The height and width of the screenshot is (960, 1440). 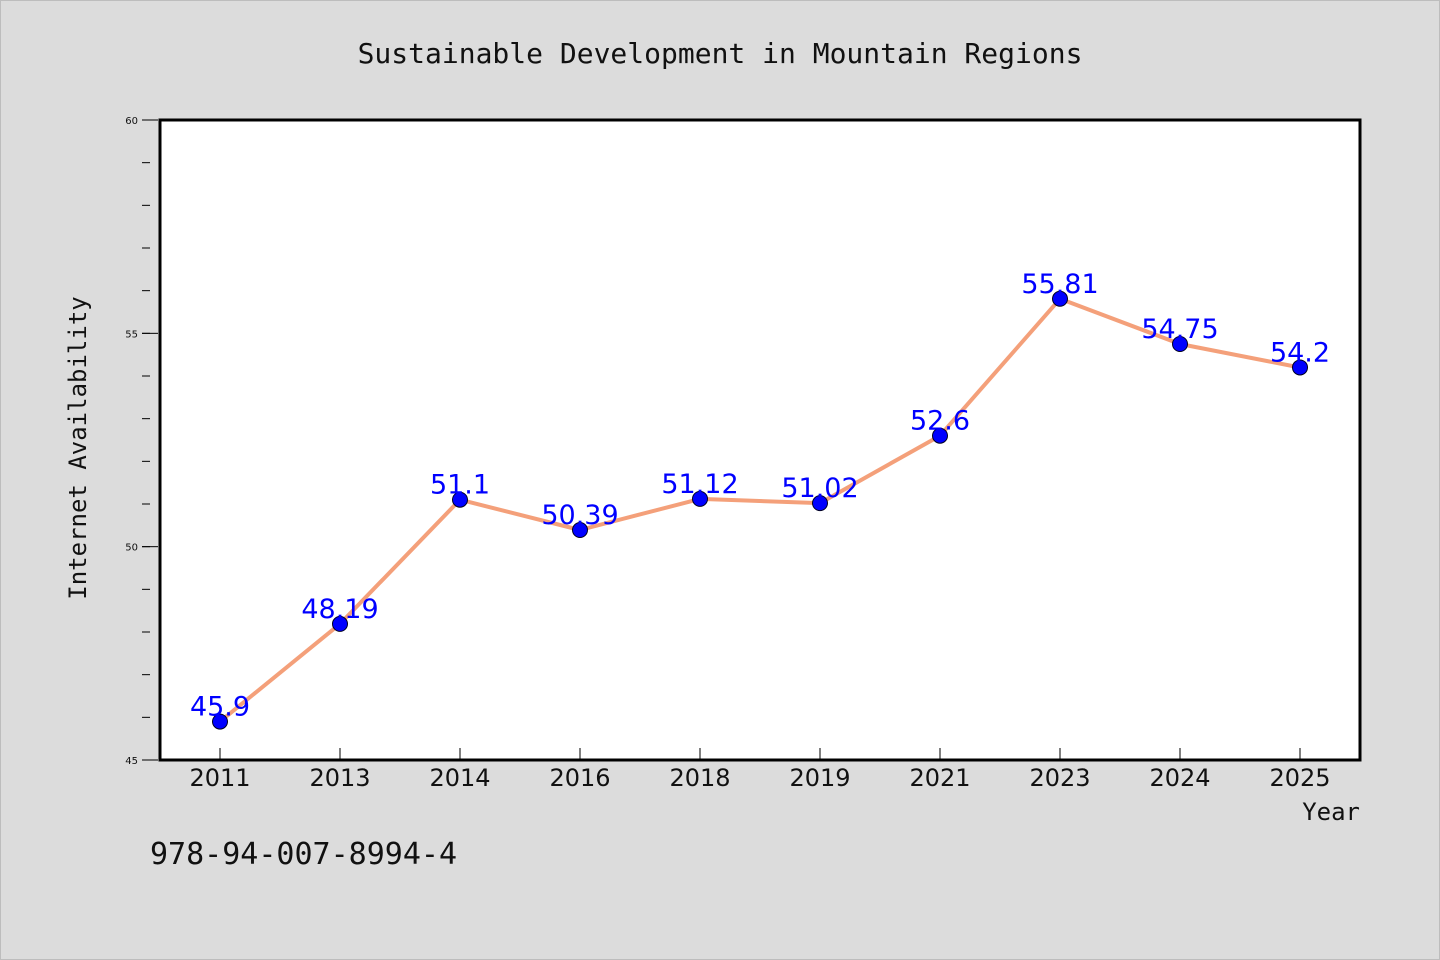 What do you see at coordinates (819, 488) in the screenshot?
I see `data-label: 51.02` at bounding box center [819, 488].